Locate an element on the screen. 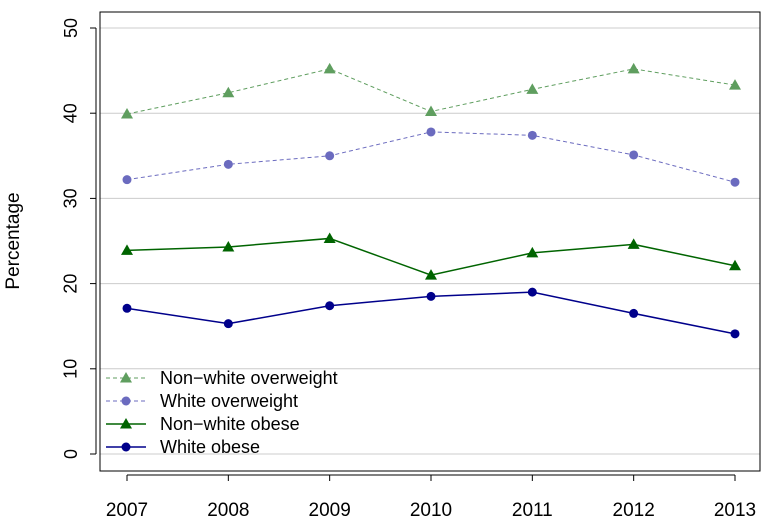  series-line is located at coordinates (431, 157).